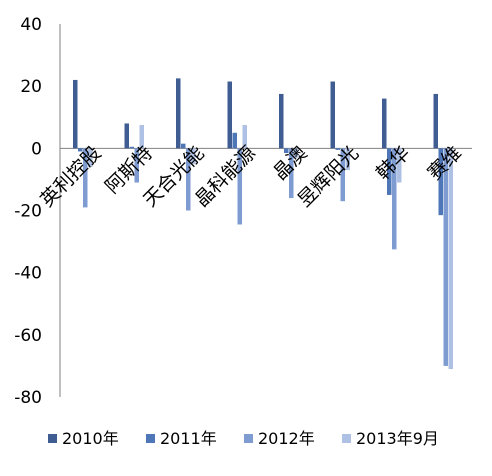  I want to click on y-tick-label: 20, so click(31, 87).